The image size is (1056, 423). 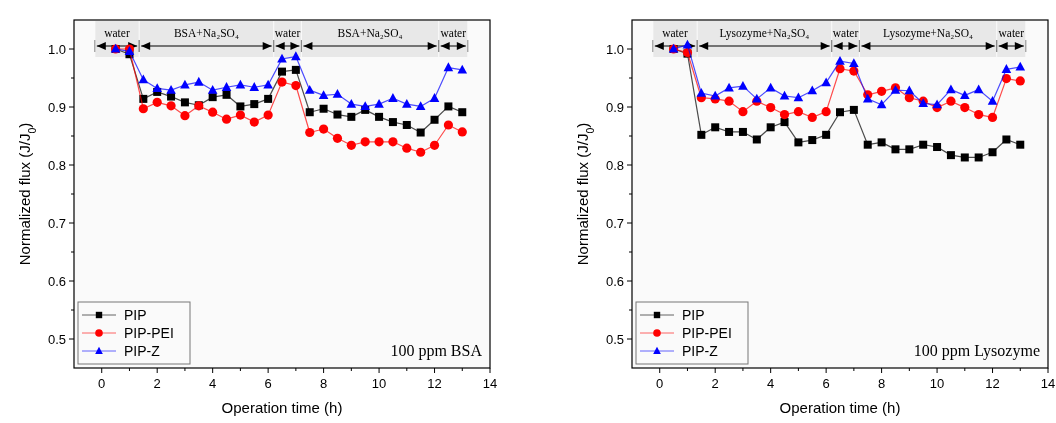 What do you see at coordinates (436, 351) in the screenshot?
I see `annotation: 100 ppm BSA` at bounding box center [436, 351].